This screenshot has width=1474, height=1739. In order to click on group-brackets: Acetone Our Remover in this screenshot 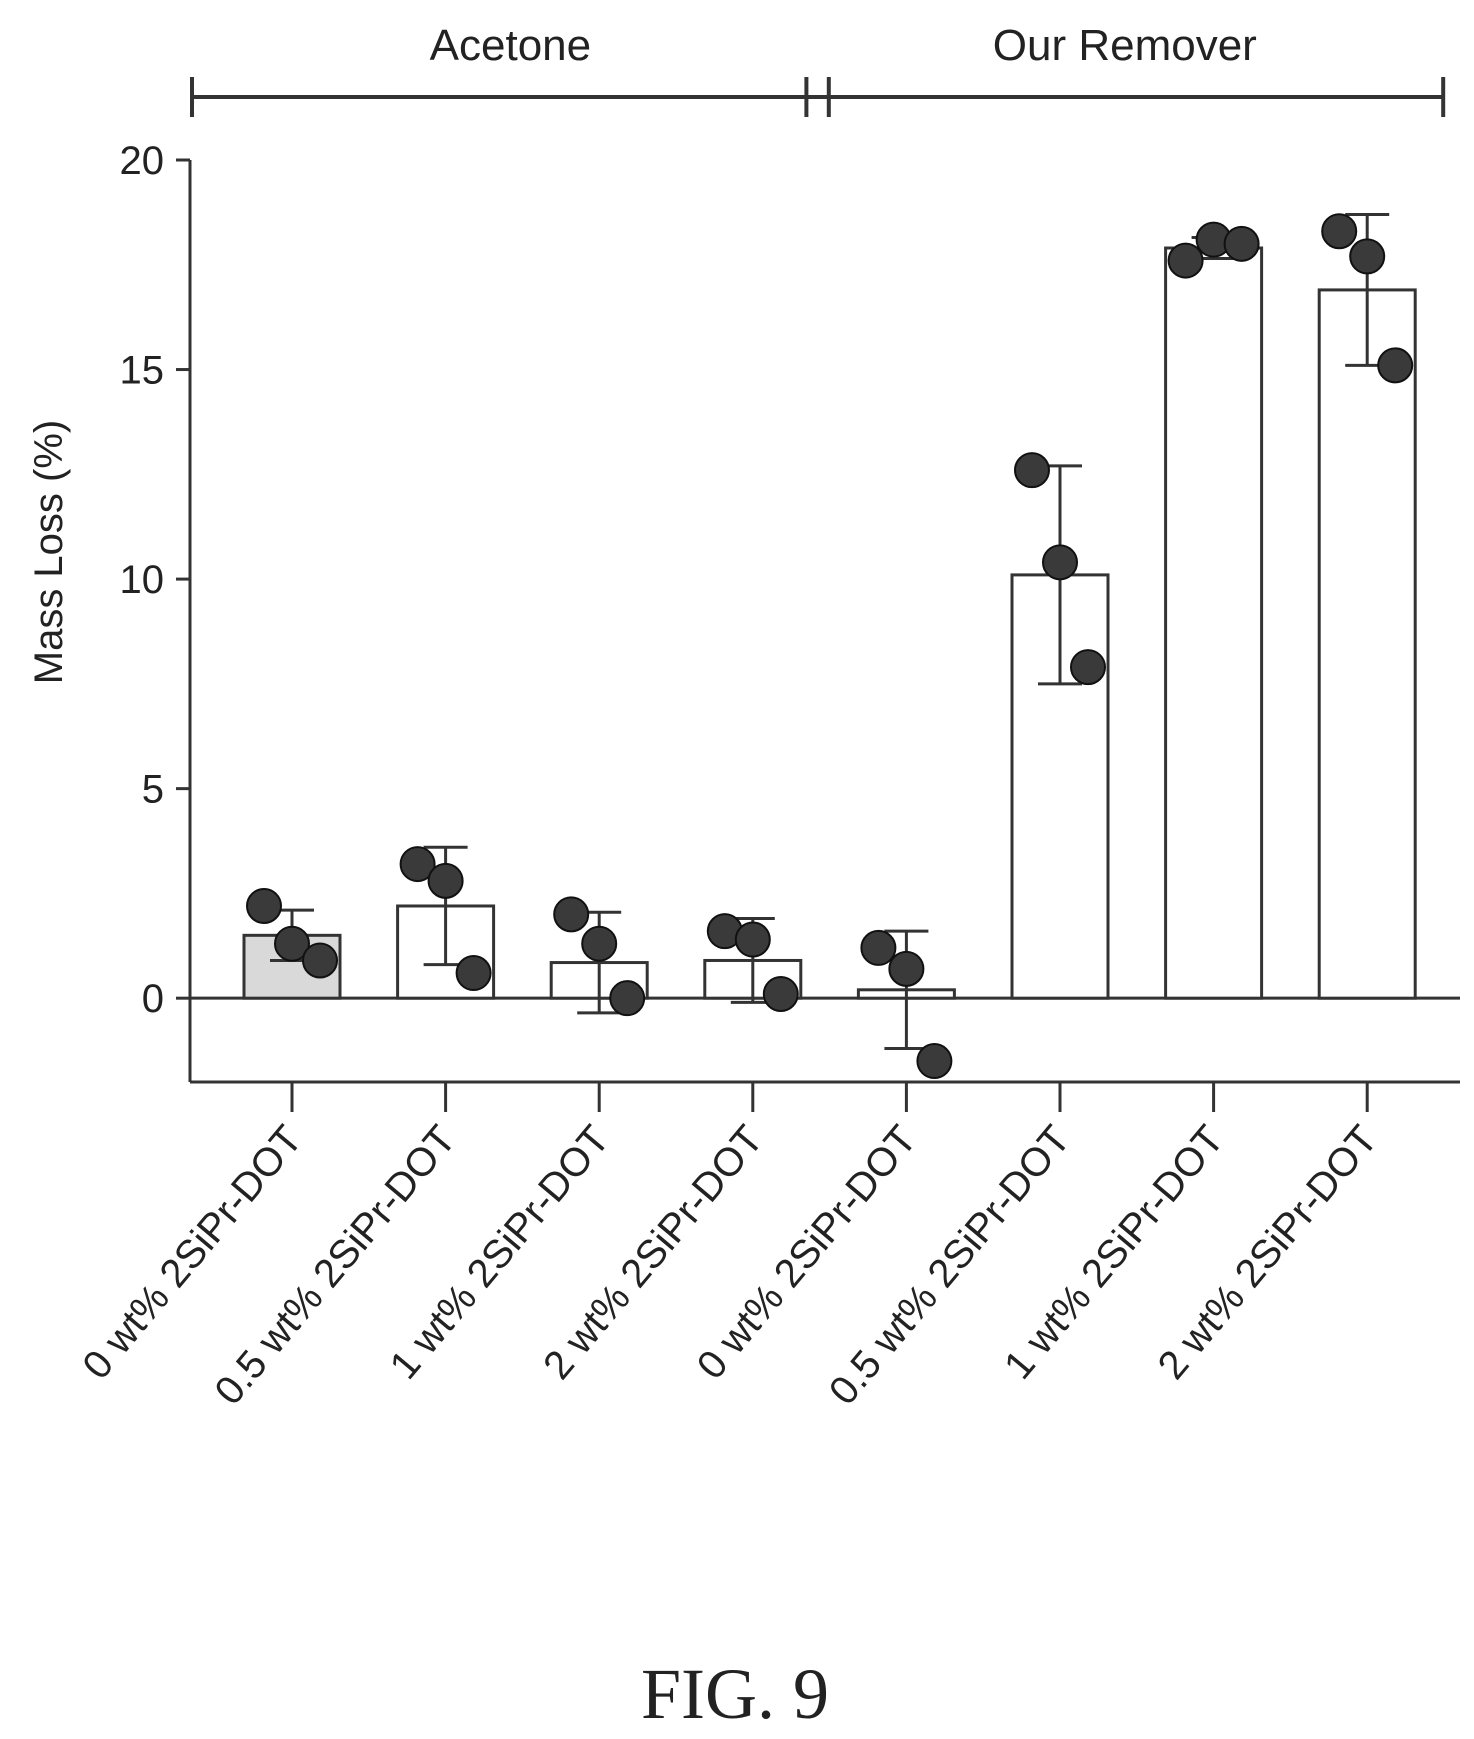, I will do `click(818, 69)`.